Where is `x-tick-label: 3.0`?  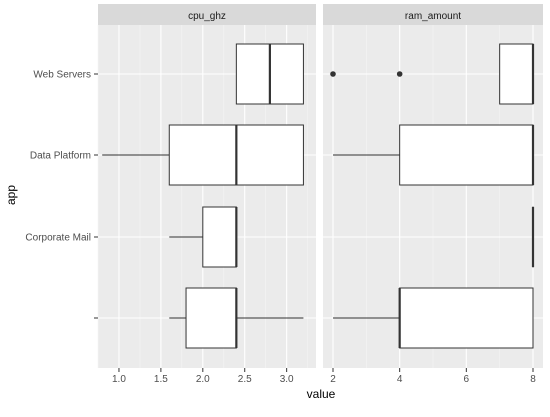
x-tick-label: 3.0 is located at coordinates (287, 379).